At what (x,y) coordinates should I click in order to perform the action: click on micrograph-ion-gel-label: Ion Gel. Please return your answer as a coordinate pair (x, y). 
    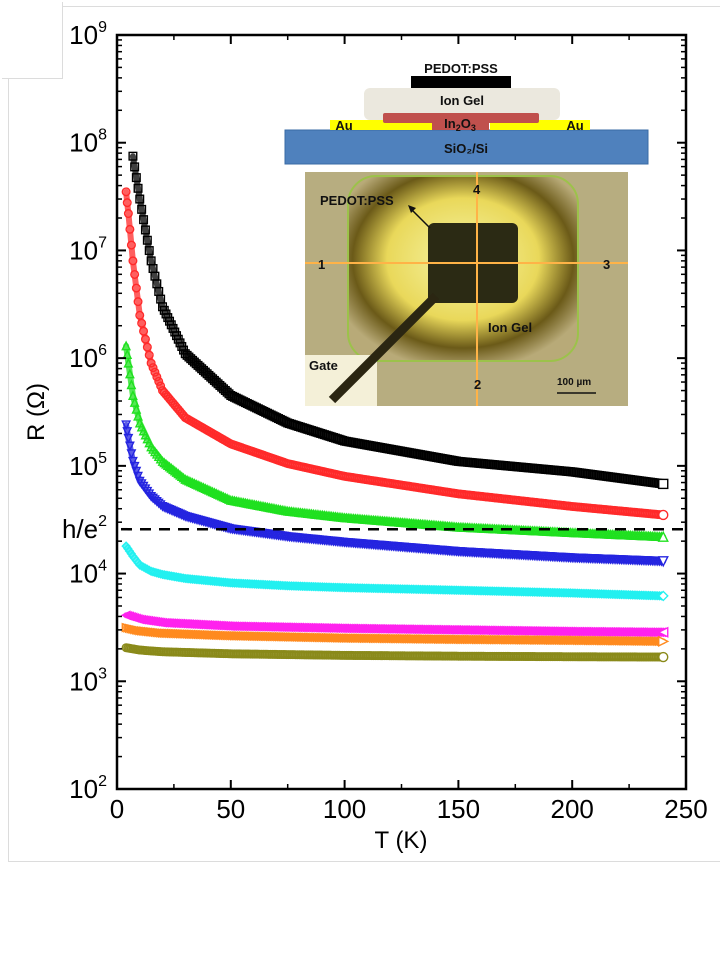
    Looking at the image, I should click on (510, 327).